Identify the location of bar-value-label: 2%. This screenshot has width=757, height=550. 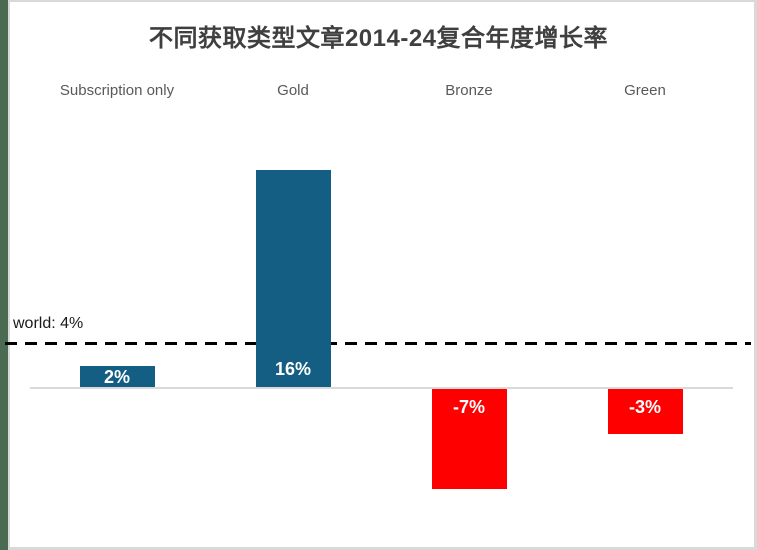
(116, 377).